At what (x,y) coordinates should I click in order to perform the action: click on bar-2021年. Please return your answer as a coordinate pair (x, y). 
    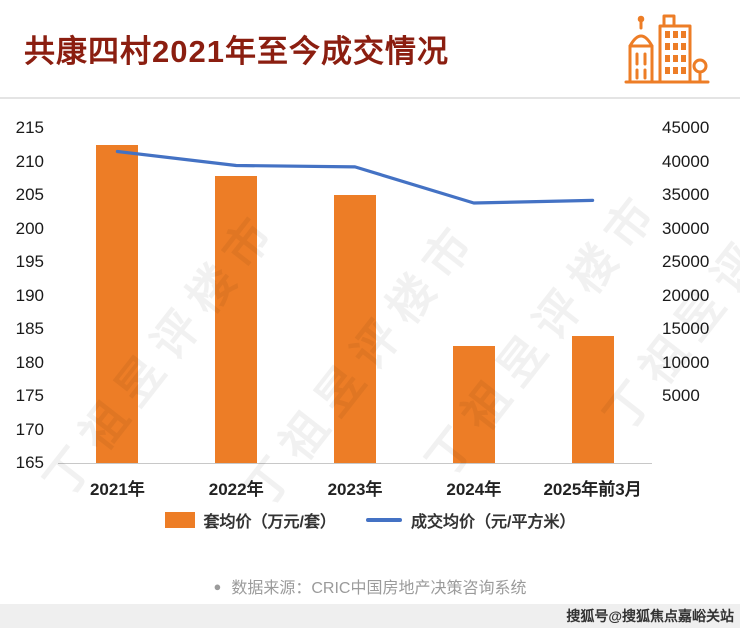
    Looking at the image, I should click on (117, 303).